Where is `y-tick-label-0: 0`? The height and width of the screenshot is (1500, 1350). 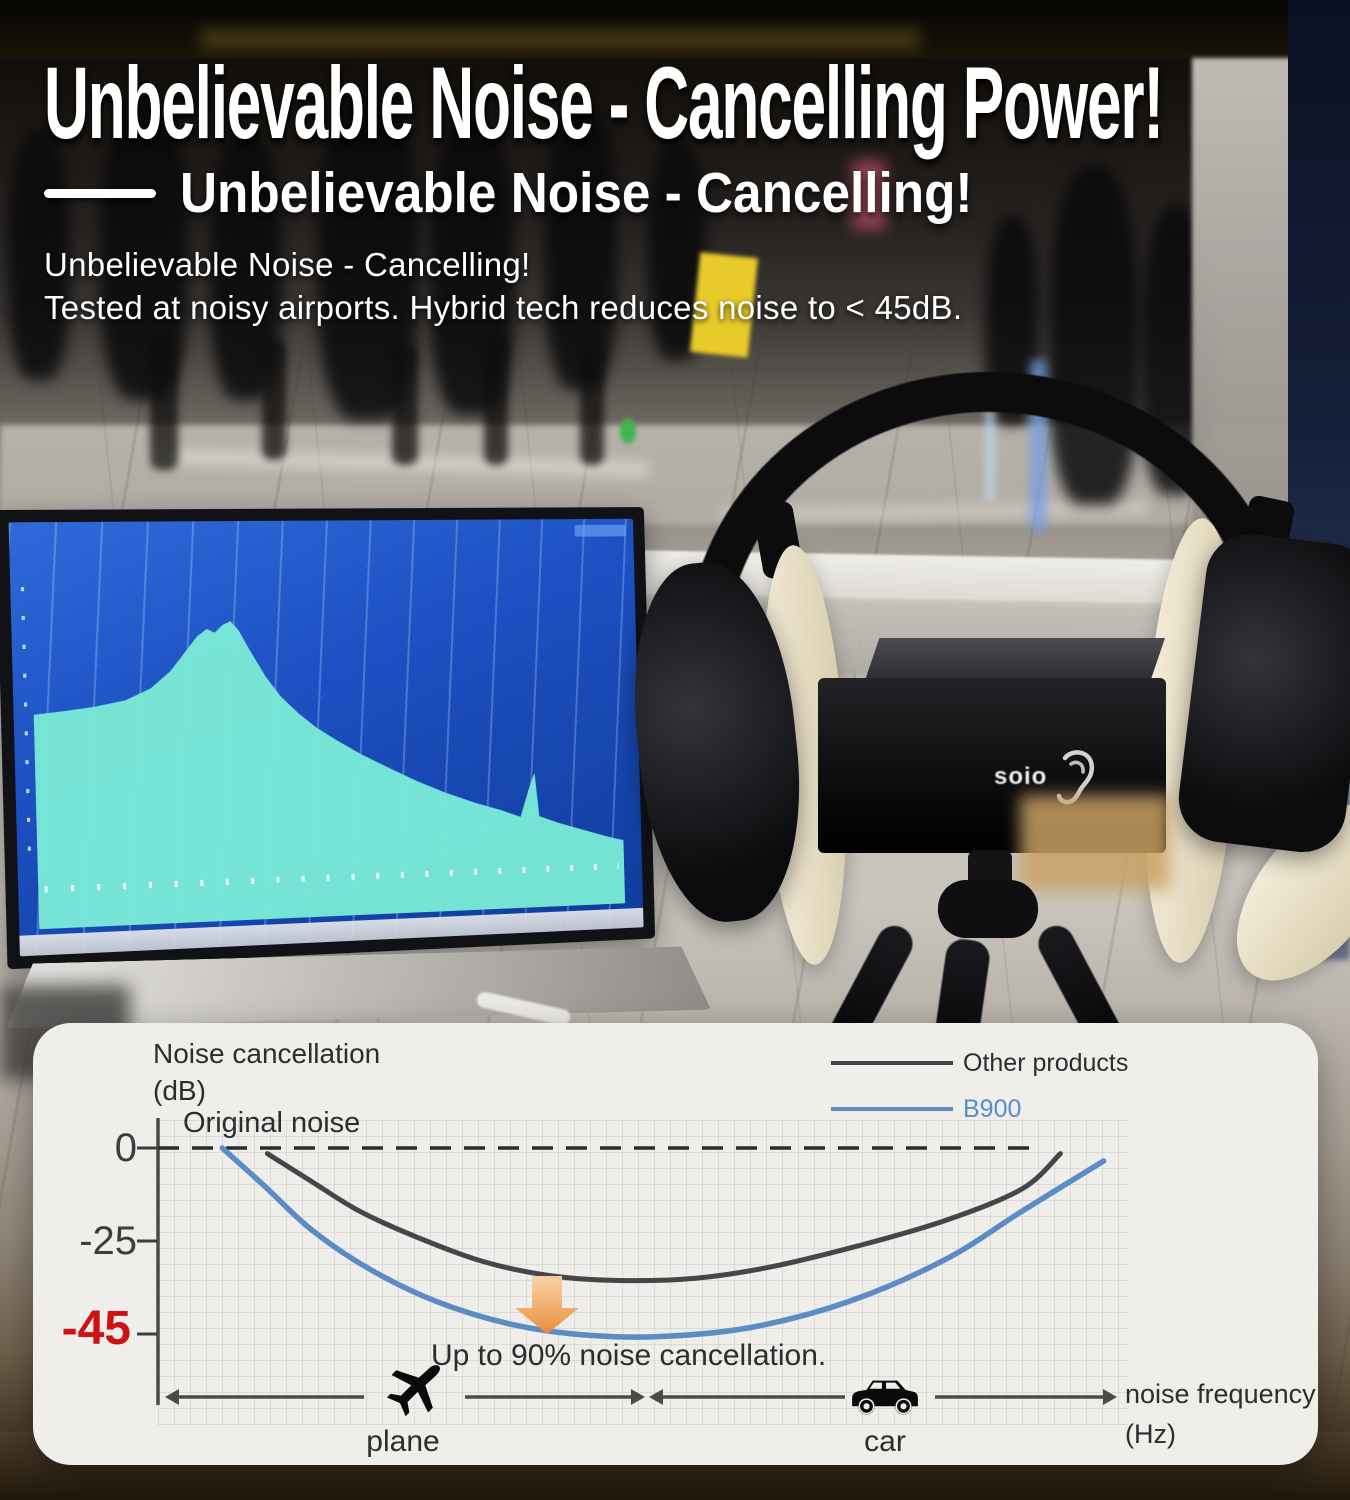
y-tick-label-0: 0 is located at coordinates (125, 1148).